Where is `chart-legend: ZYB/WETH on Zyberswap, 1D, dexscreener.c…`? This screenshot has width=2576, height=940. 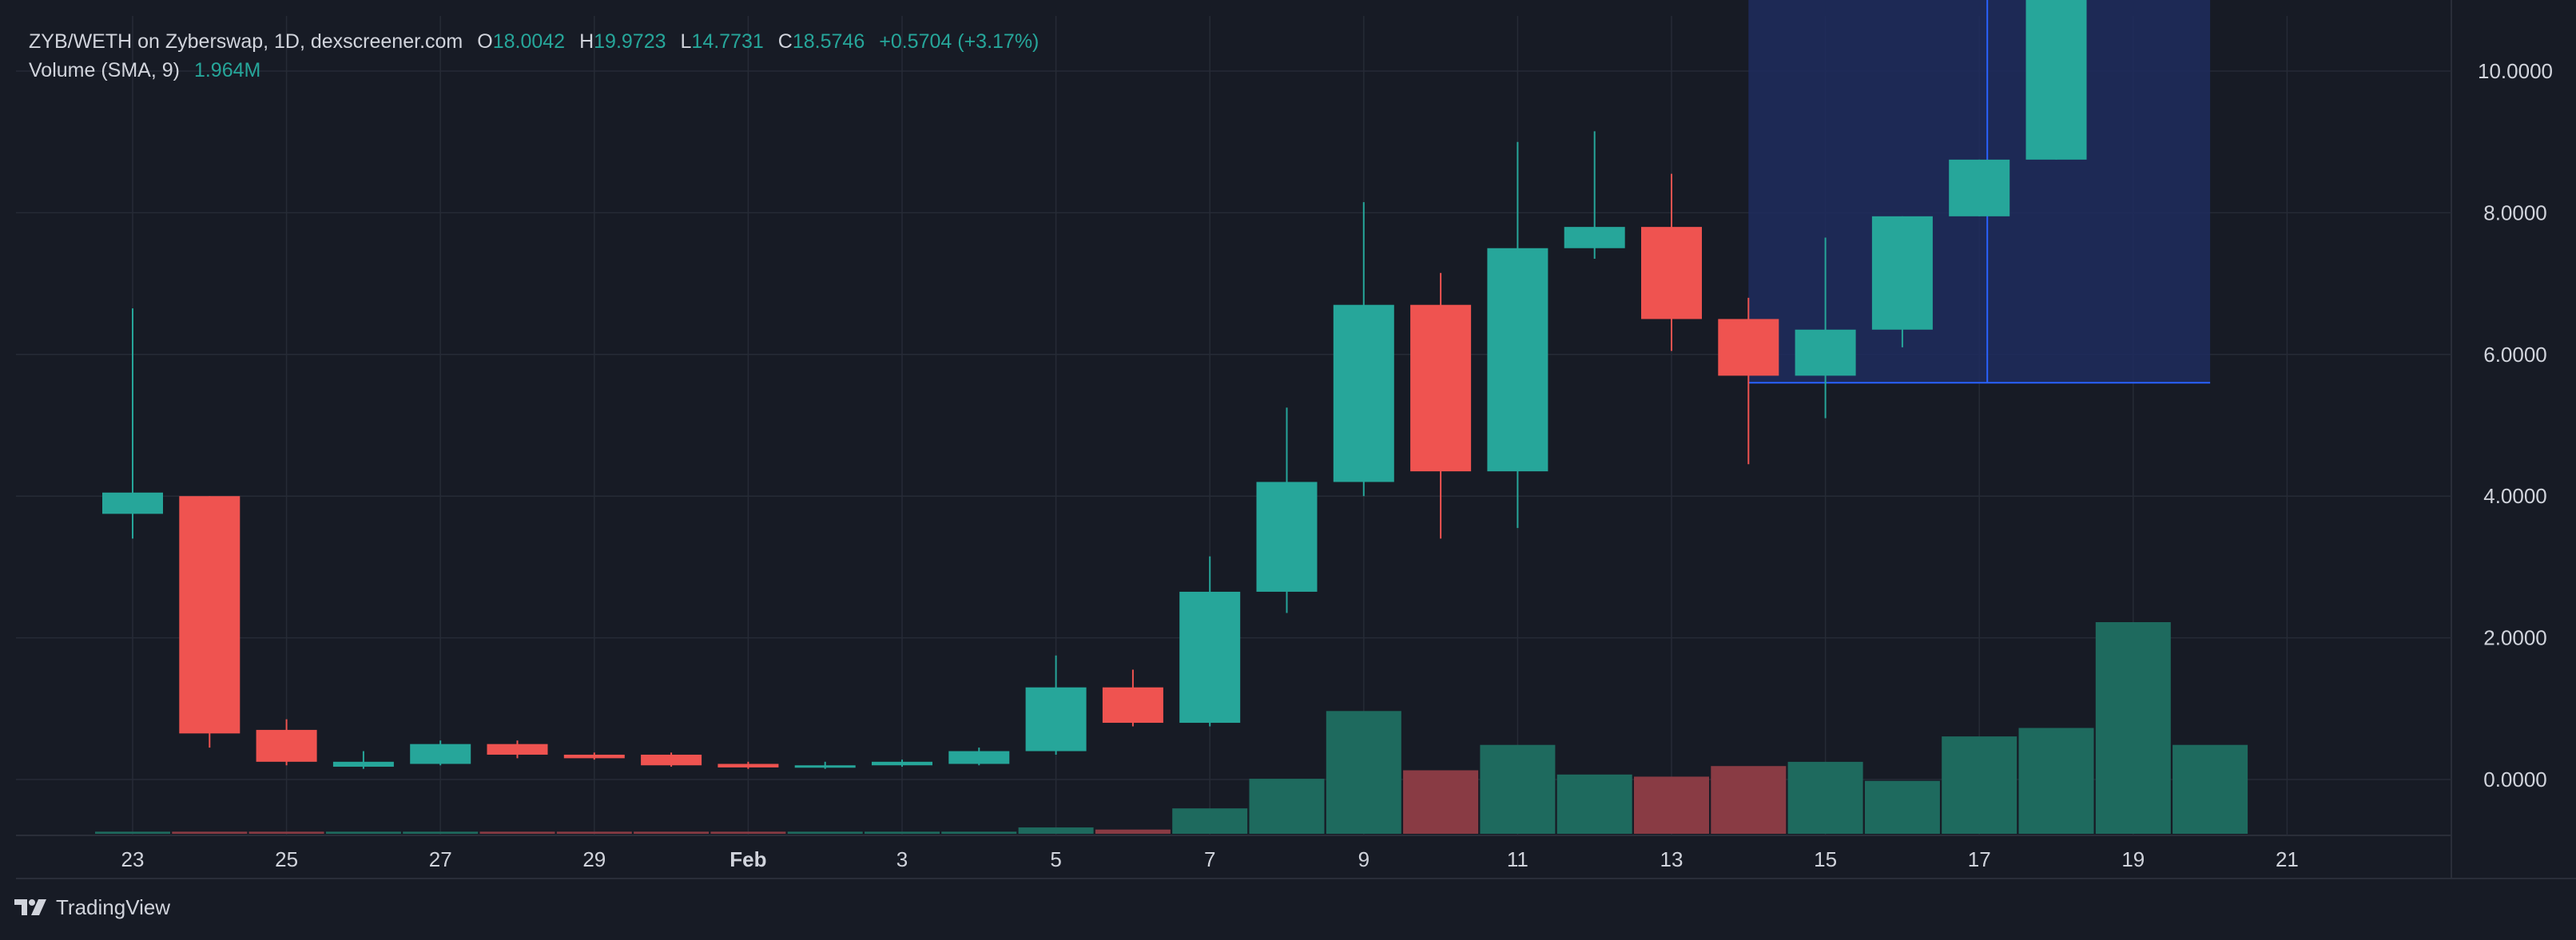 chart-legend: ZYB/WETH on Zyberswap, 1D, dexscreener.c… is located at coordinates (534, 56).